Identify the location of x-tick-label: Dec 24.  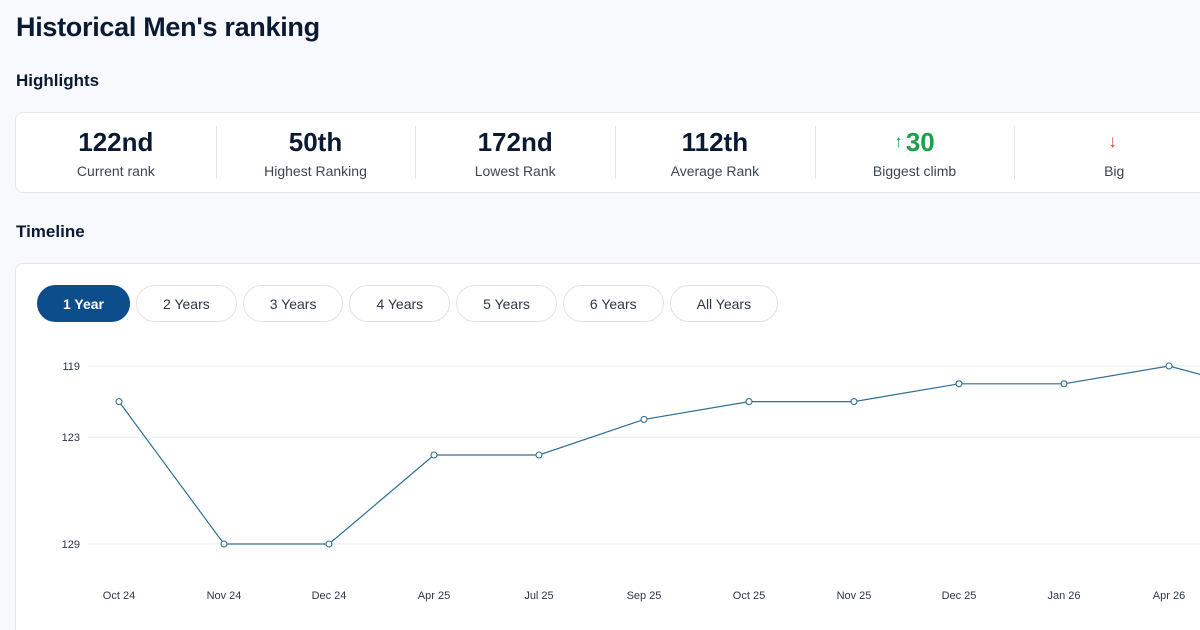
(329, 596).